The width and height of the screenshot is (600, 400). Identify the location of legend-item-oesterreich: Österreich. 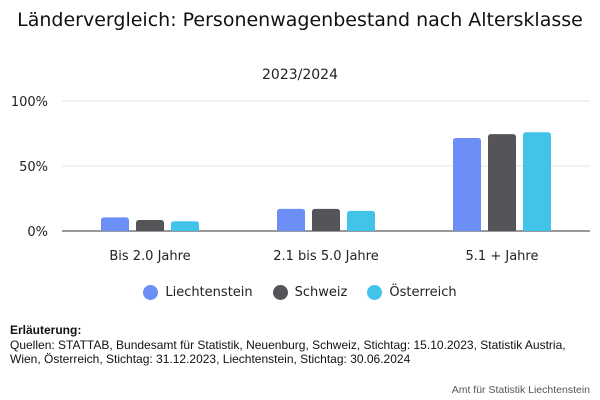
(412, 292).